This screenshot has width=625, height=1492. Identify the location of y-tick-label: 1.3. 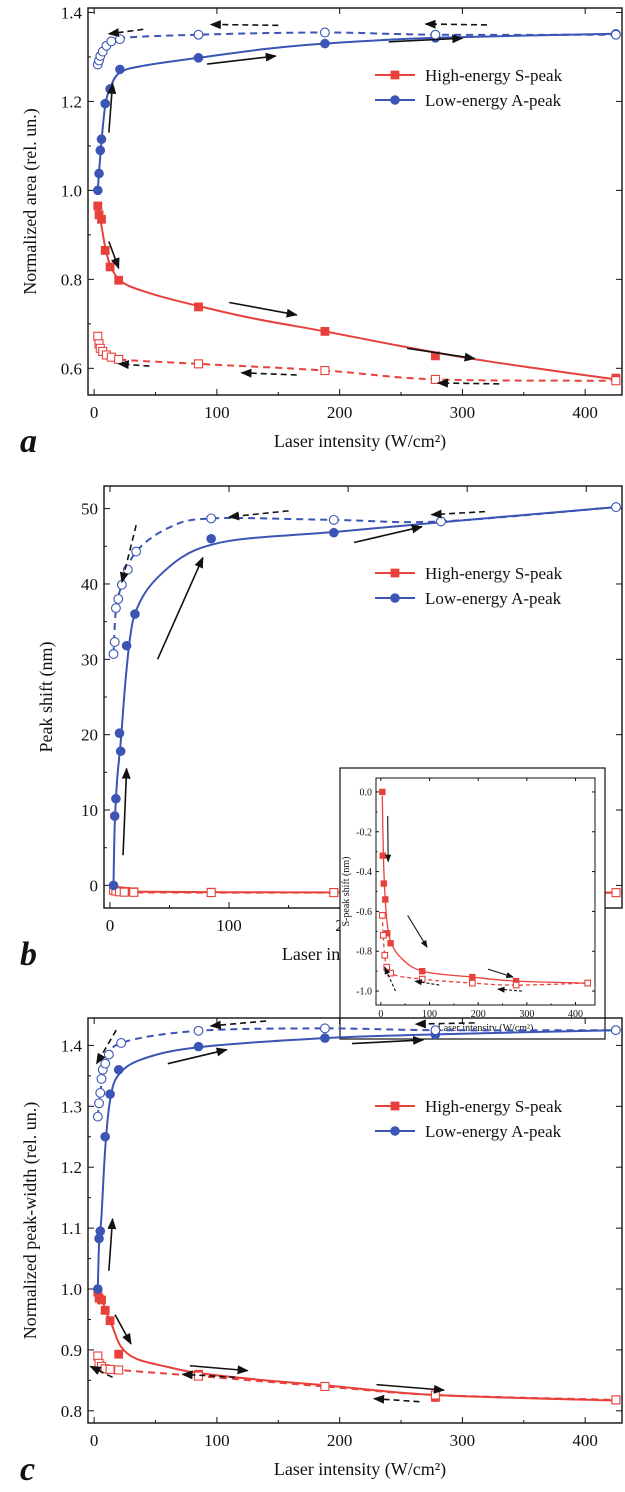
(71, 1106).